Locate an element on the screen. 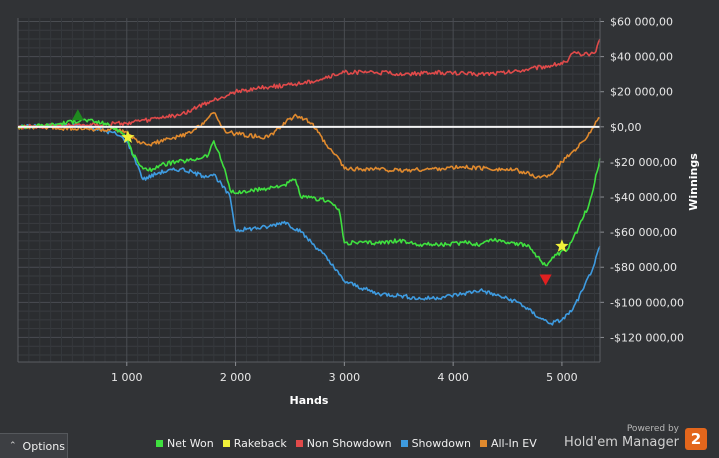  legend-item: Showdown is located at coordinates (435, 443).